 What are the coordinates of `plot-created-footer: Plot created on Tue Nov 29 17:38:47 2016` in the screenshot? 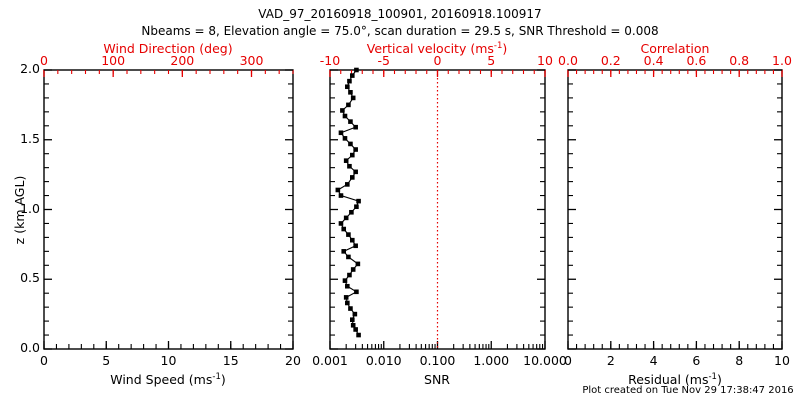 It's located at (688, 390).